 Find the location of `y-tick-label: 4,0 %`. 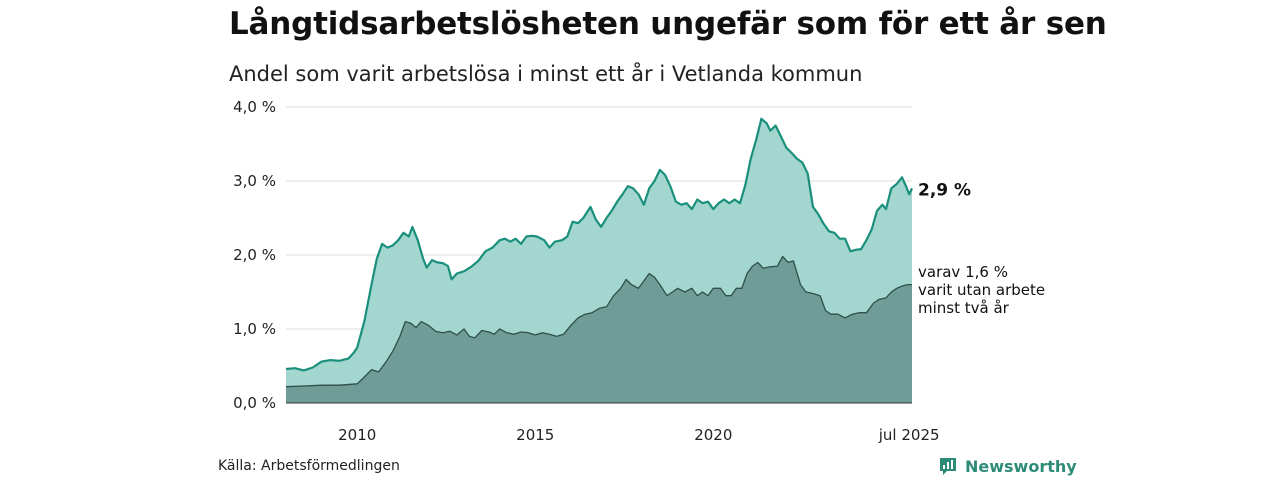

y-tick-label: 4,0 % is located at coordinates (254, 107).